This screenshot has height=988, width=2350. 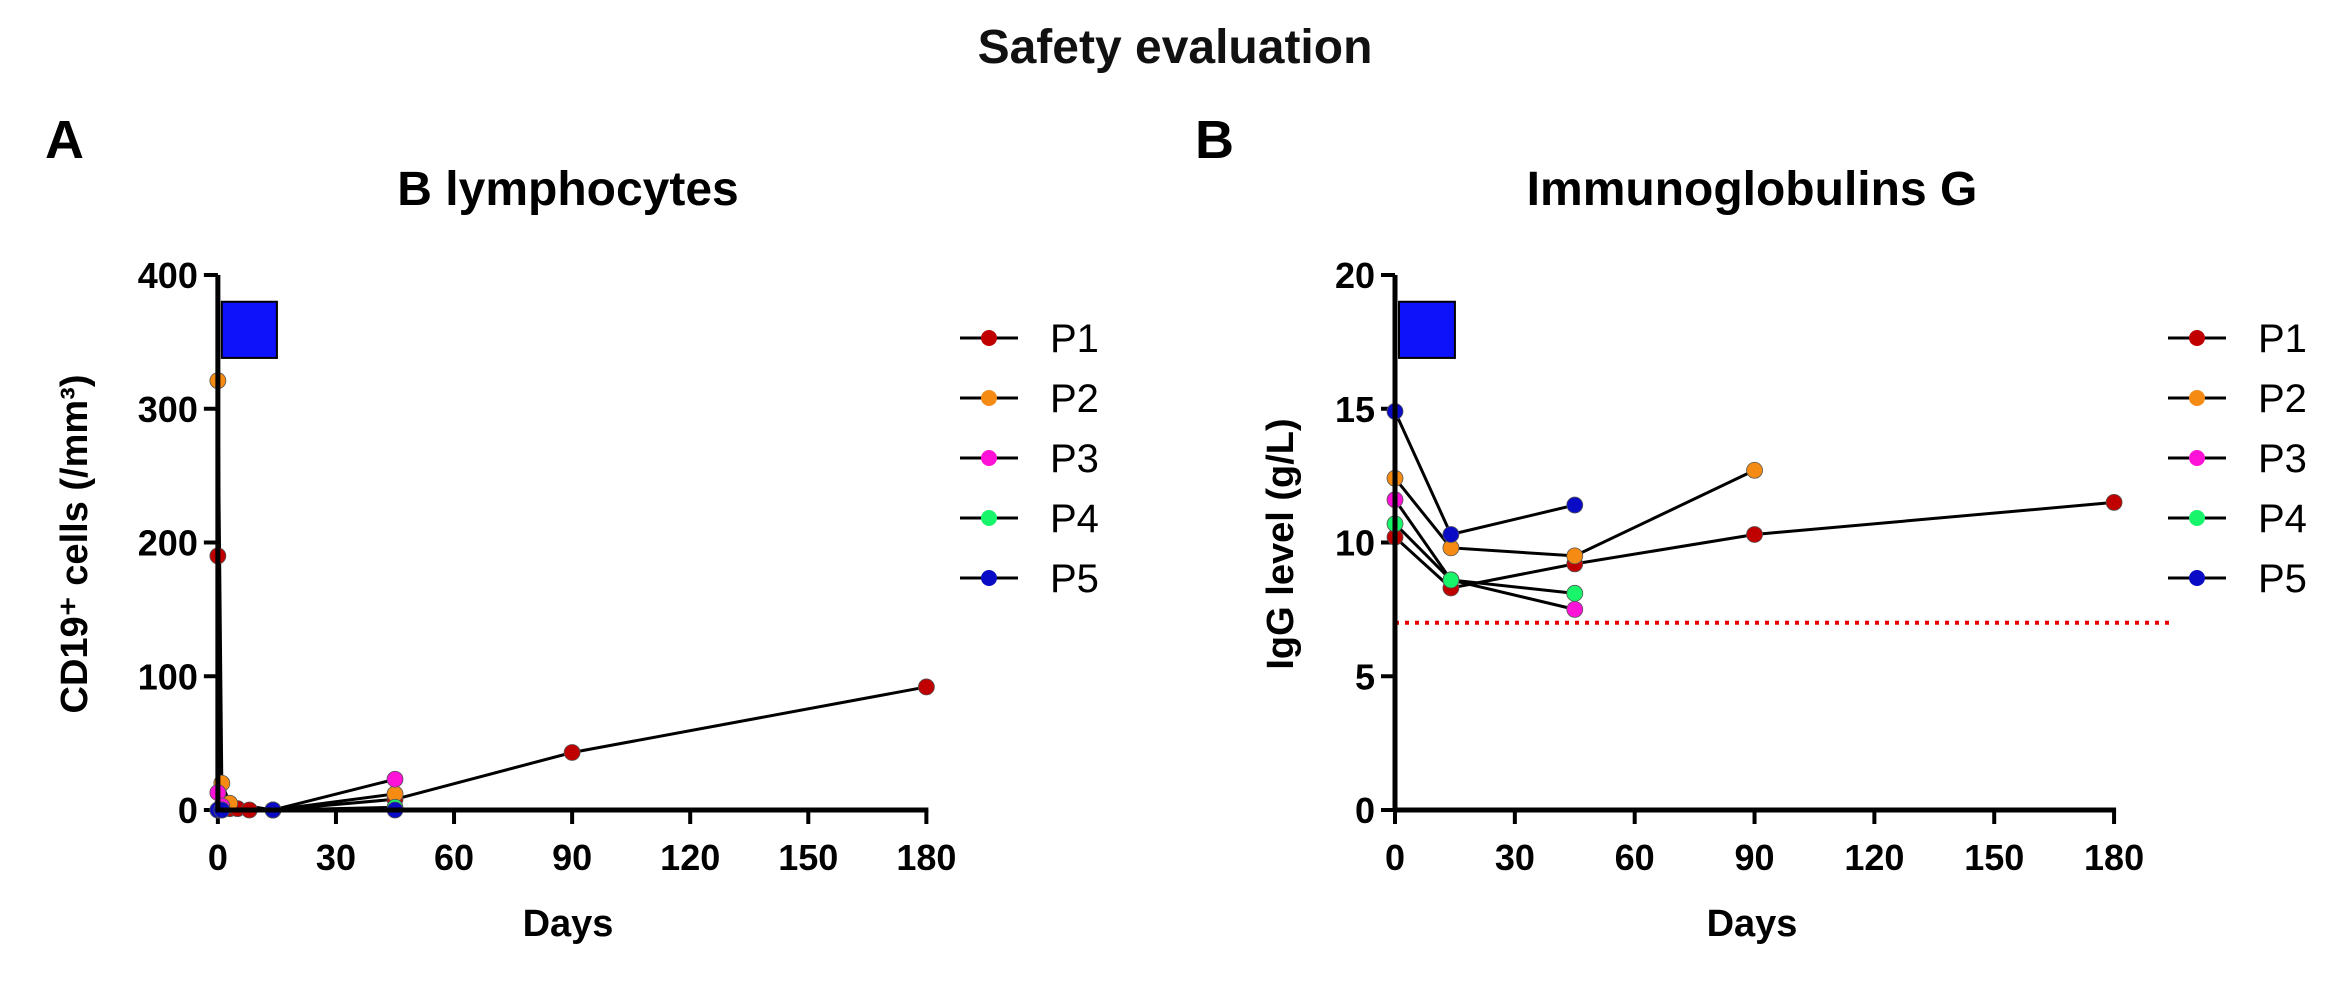 I want to click on panel-b-legend-label-p3: P3, so click(x=2282, y=459).